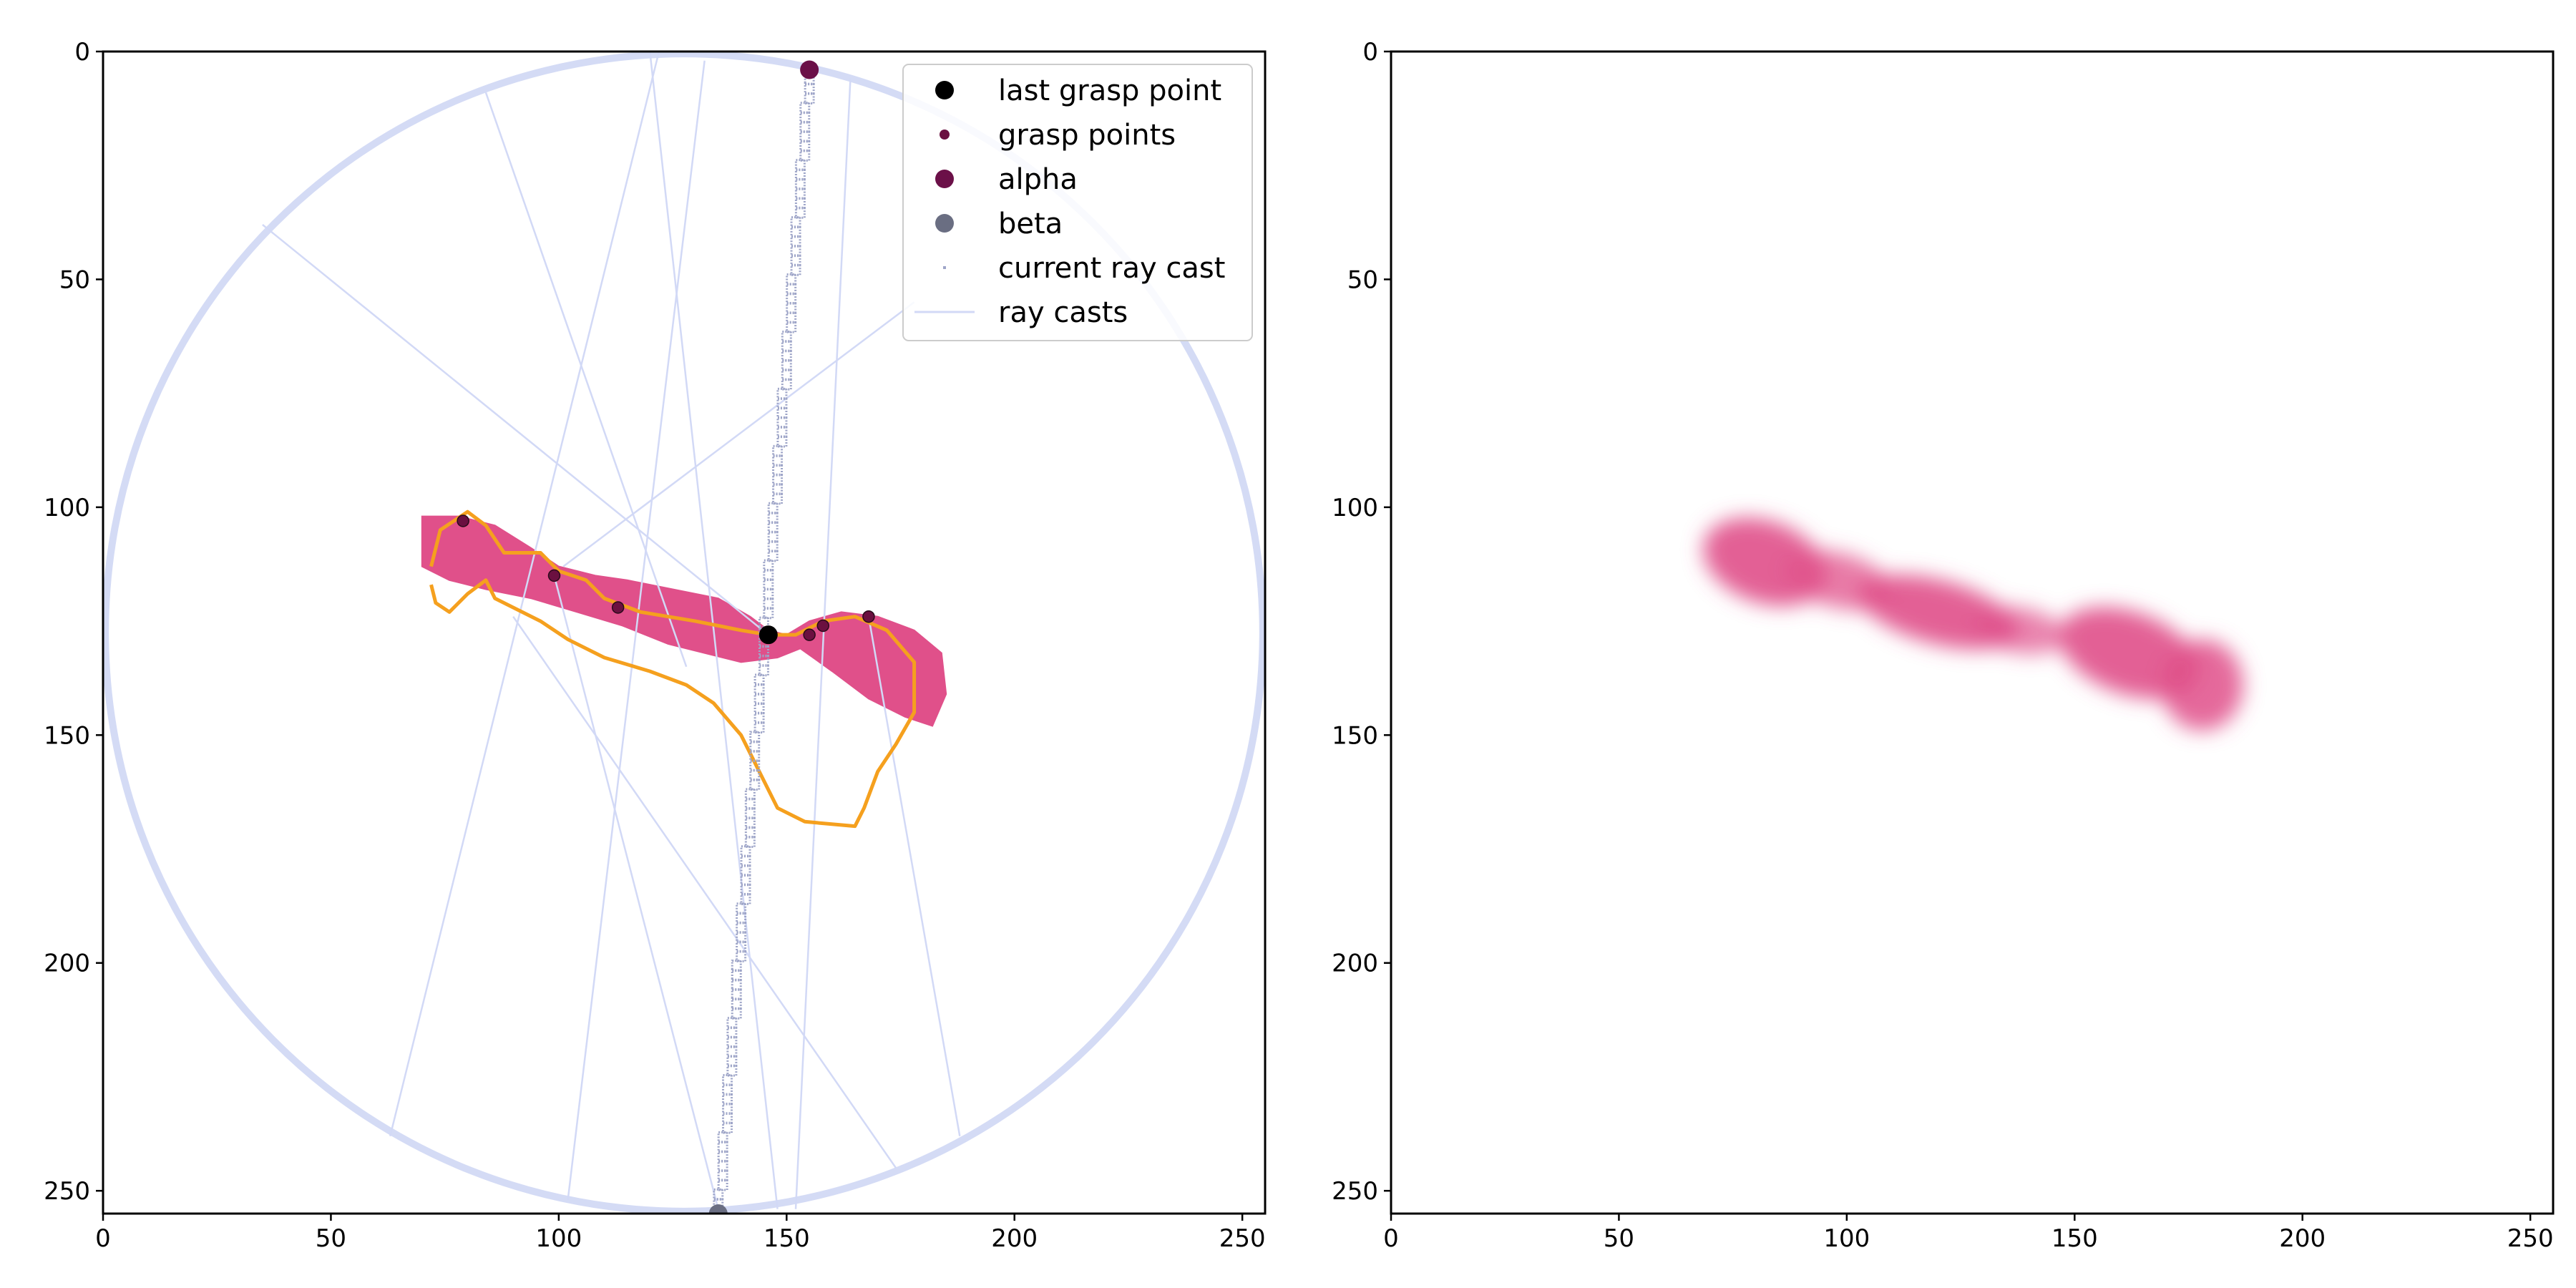 The width and height of the screenshot is (2576, 1288). Describe the element at coordinates (1087, 135) in the screenshot. I see `legend-label: grasp points` at that location.